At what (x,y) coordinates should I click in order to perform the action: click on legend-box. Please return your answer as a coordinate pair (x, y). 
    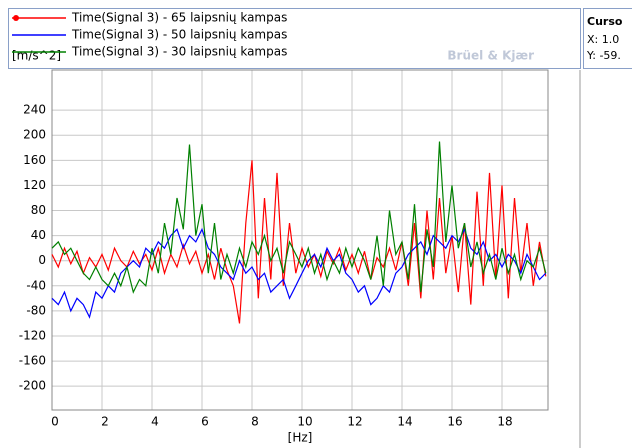
    Looking at the image, I should click on (294, 38).